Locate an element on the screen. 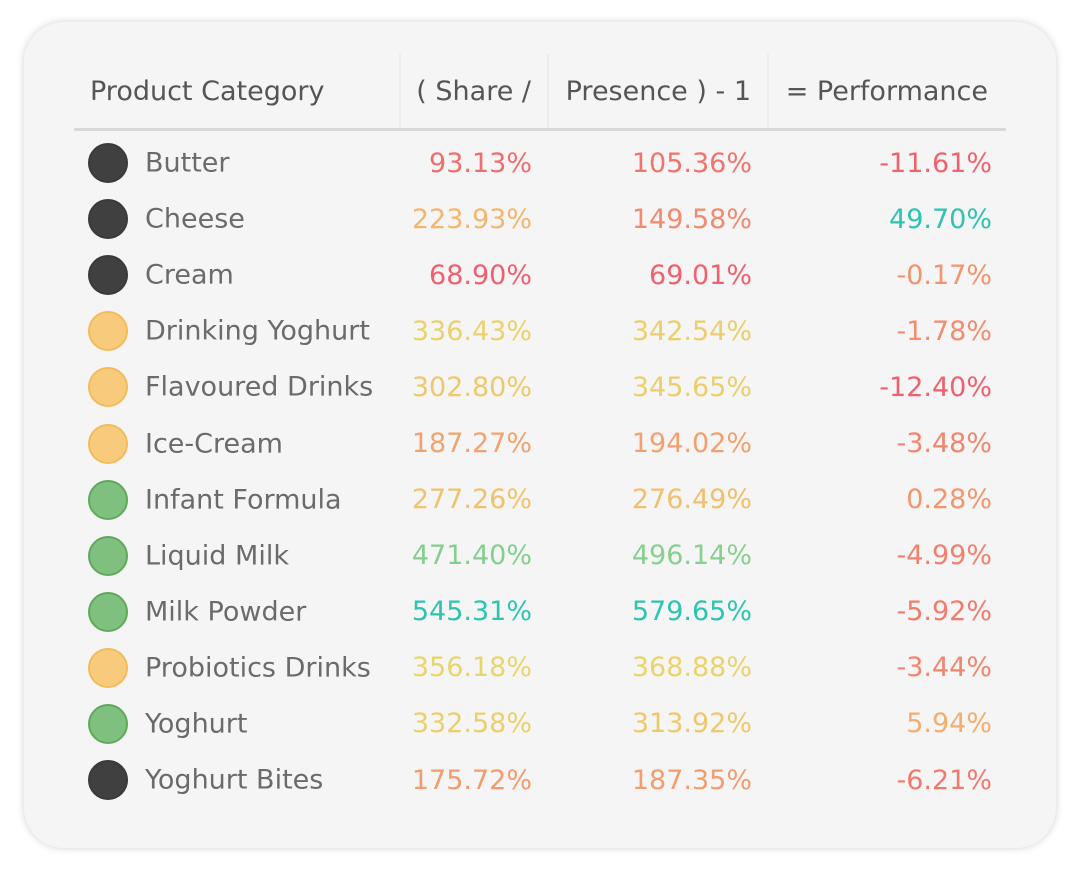  share-value: 277.26% is located at coordinates (471, 500).